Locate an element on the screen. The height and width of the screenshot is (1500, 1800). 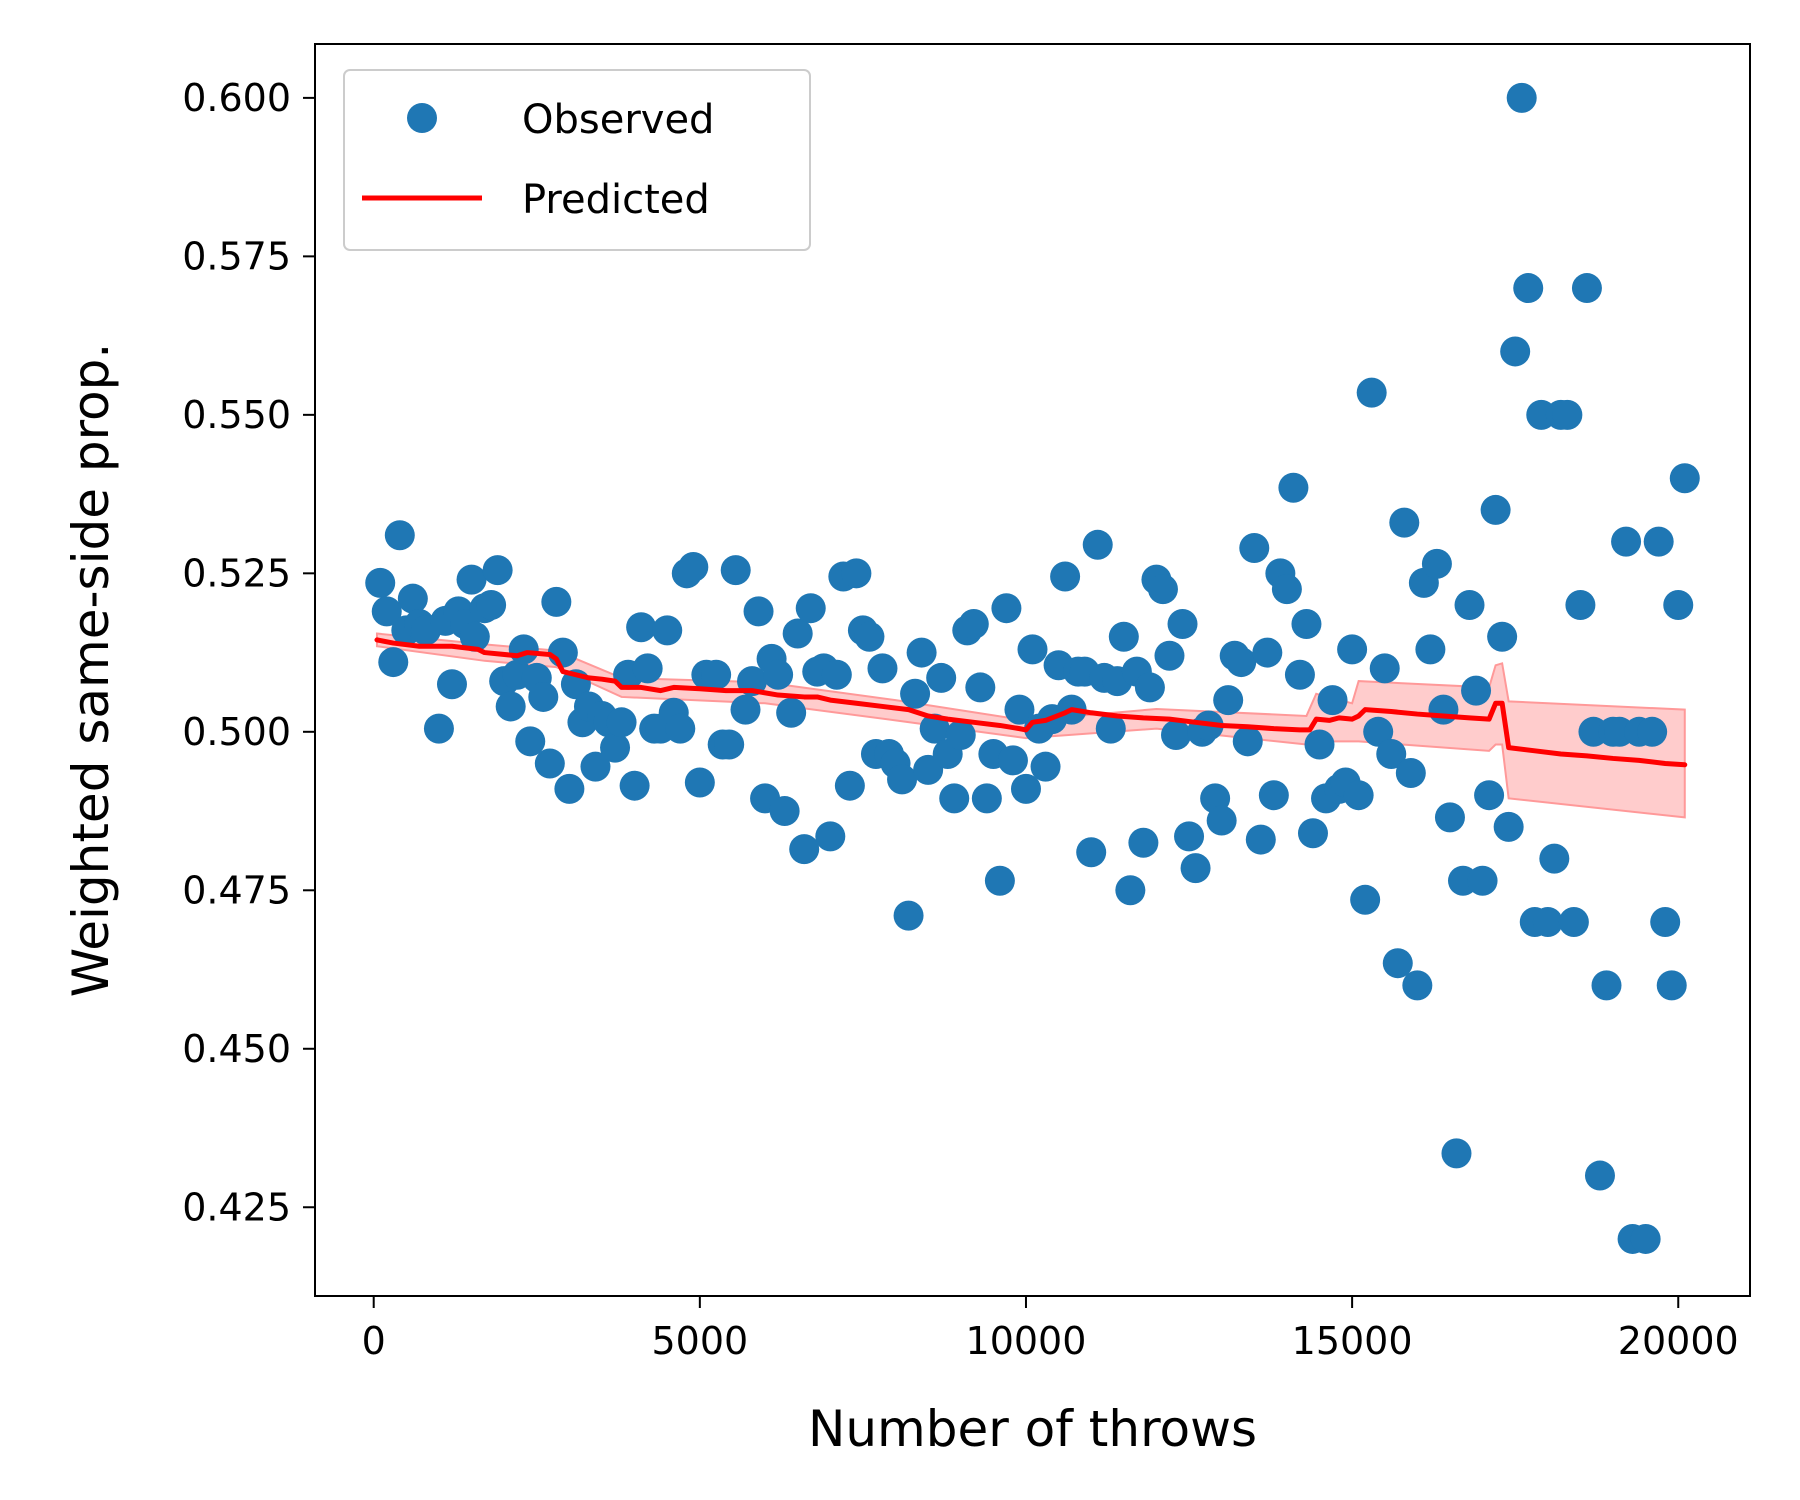
y-axis-label: Weighted same-side prop. is located at coordinates (91, 670).